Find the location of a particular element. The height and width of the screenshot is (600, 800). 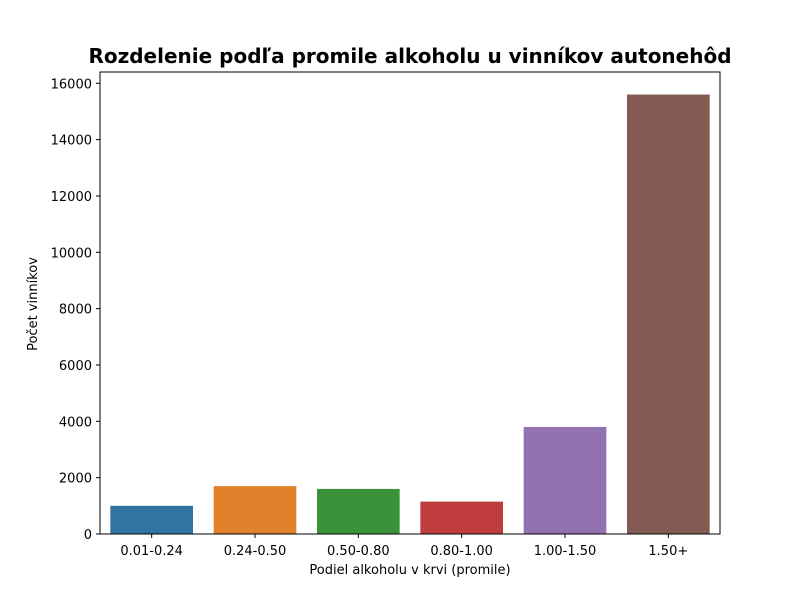

y-tick-label: 16000 is located at coordinates (71, 84).